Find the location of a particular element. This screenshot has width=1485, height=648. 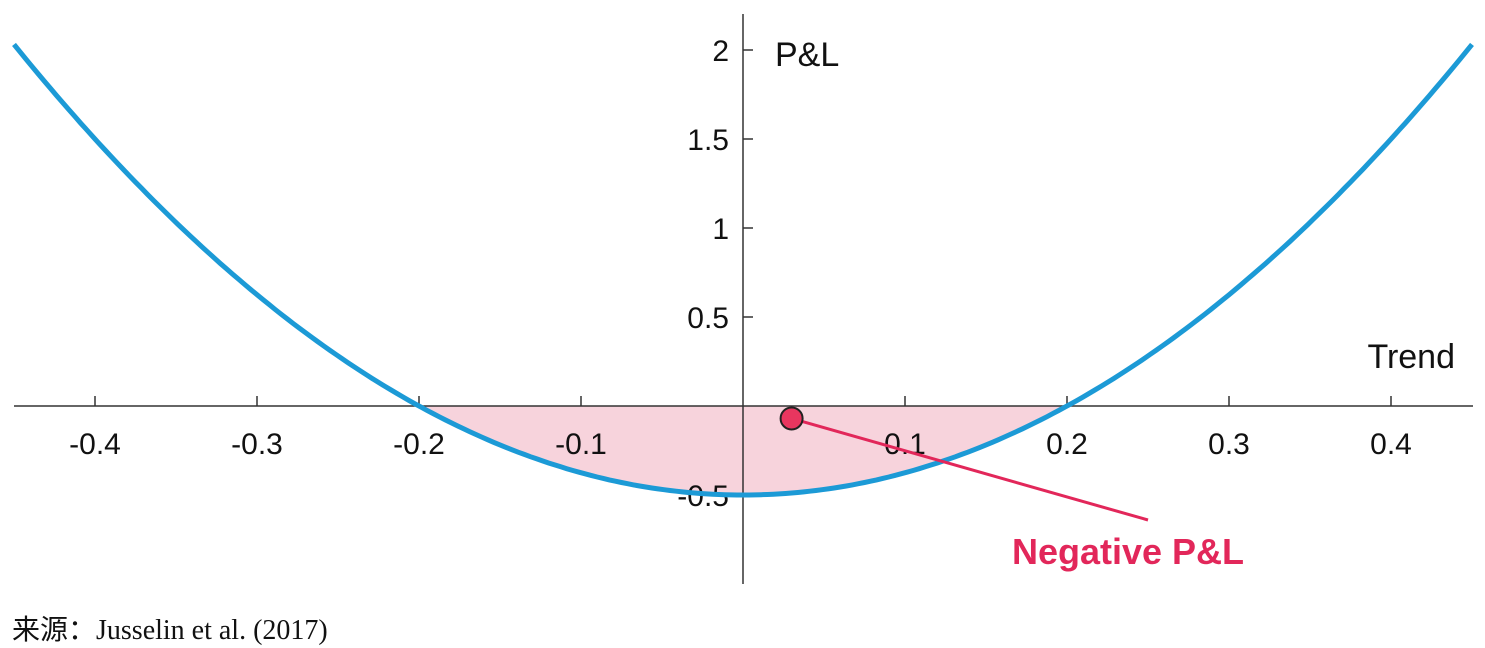

x-tick-label: -0.3 is located at coordinates (257, 444).